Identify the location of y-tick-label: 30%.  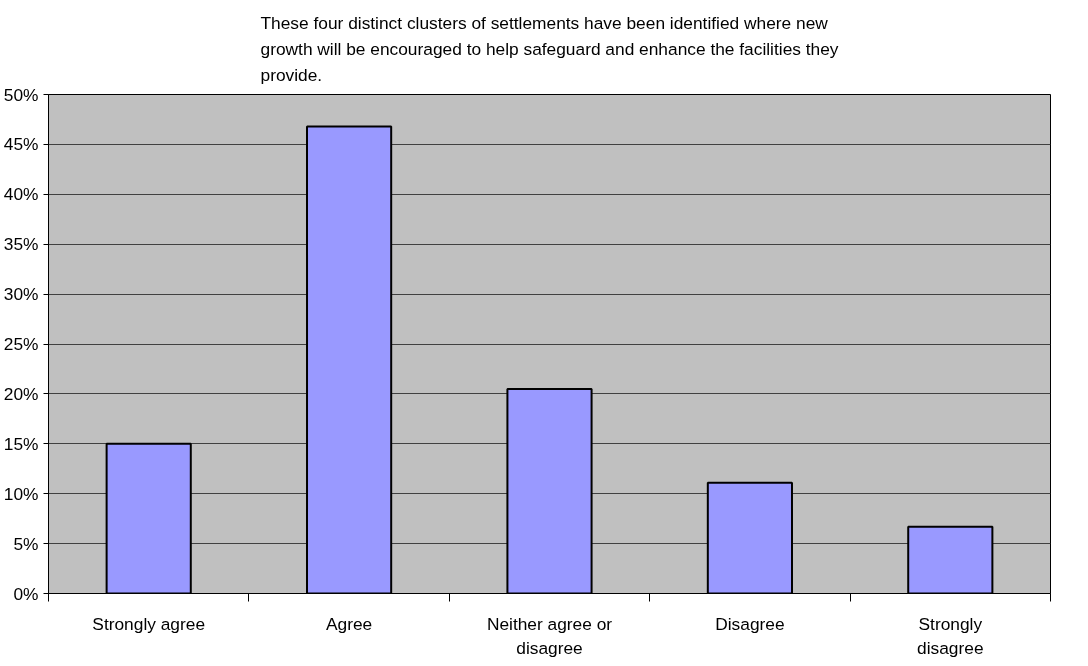
(21, 294).